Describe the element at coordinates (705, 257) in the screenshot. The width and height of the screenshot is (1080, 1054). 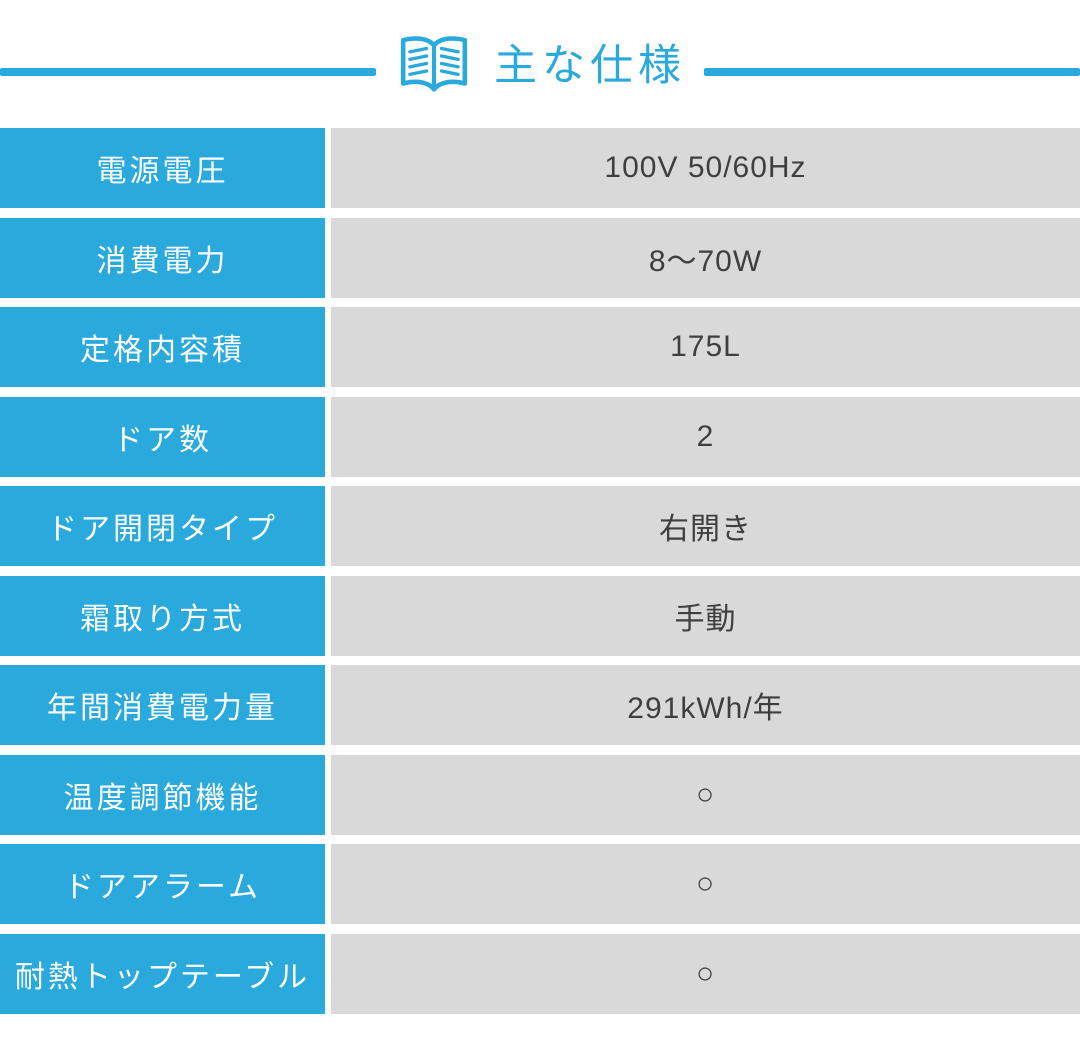
I see `spec-value: 8〜70W` at that location.